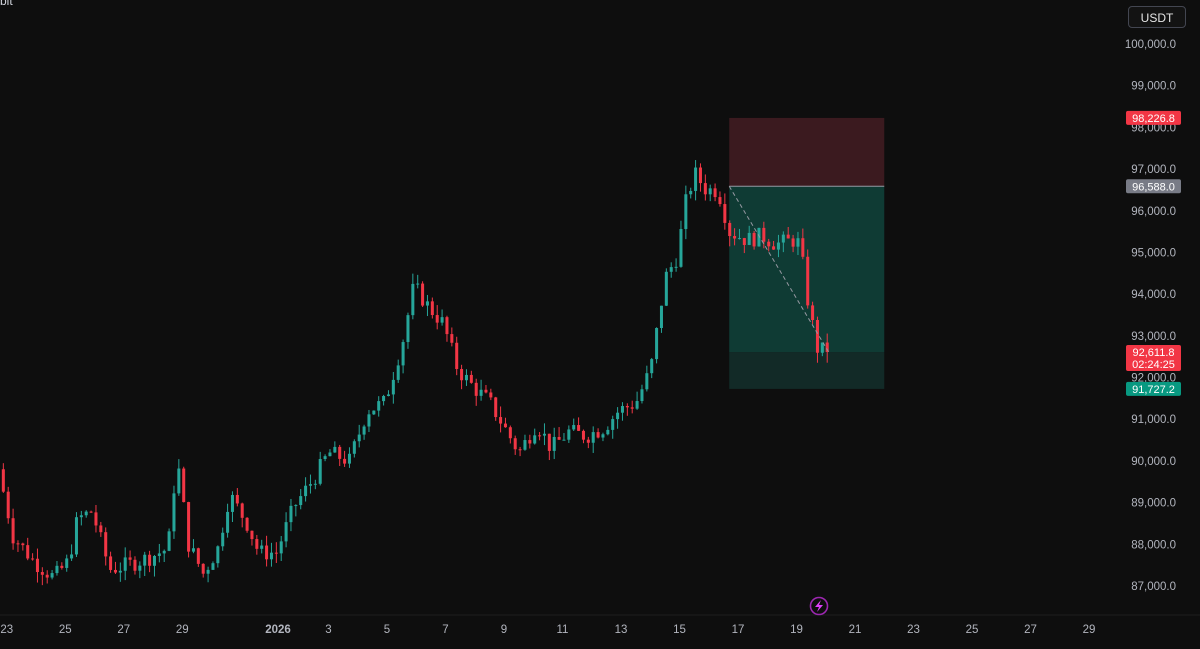 The width and height of the screenshot is (1200, 649). Describe the element at coordinates (1153, 128) in the screenshot. I see `price-tick-label: 98,000.0` at that location.